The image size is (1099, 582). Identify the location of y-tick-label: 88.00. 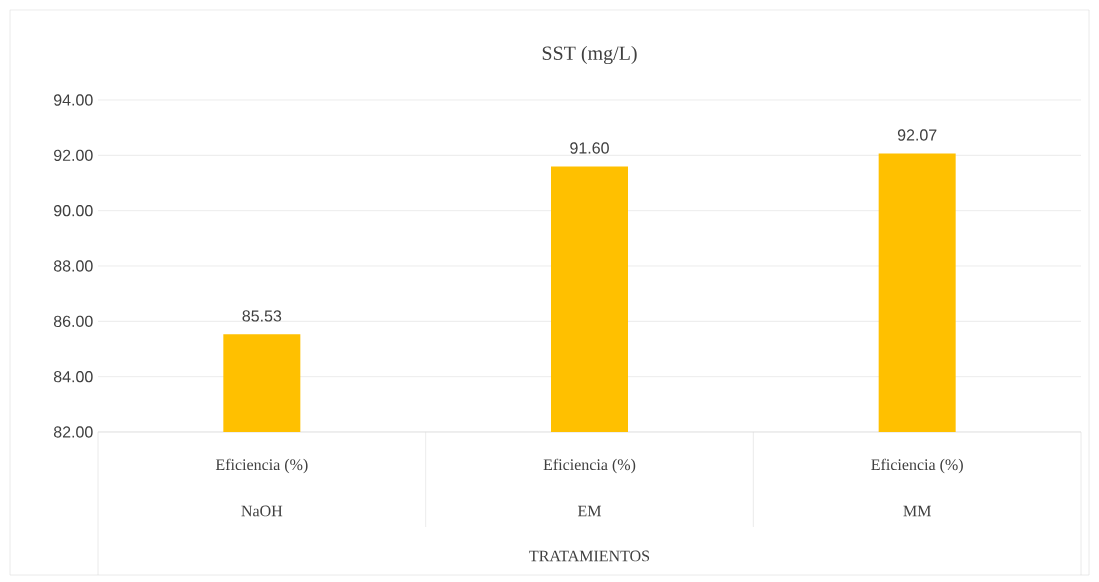
(73, 266).